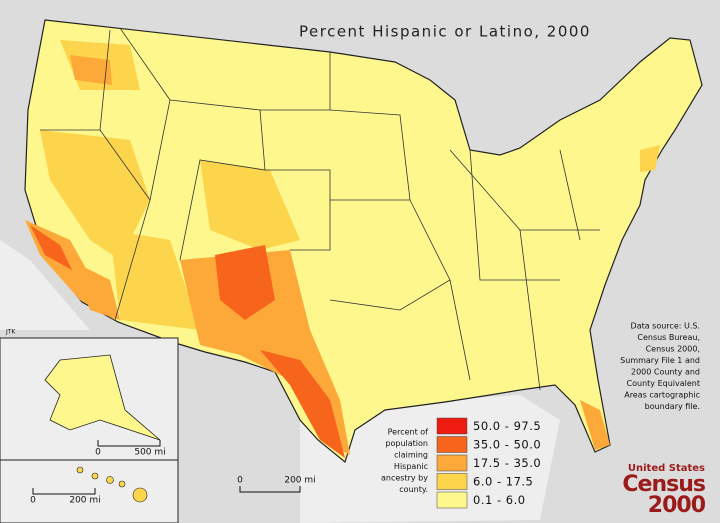  Describe the element at coordinates (663, 383) in the screenshot. I see `data-source-line: County Equivalent` at that location.